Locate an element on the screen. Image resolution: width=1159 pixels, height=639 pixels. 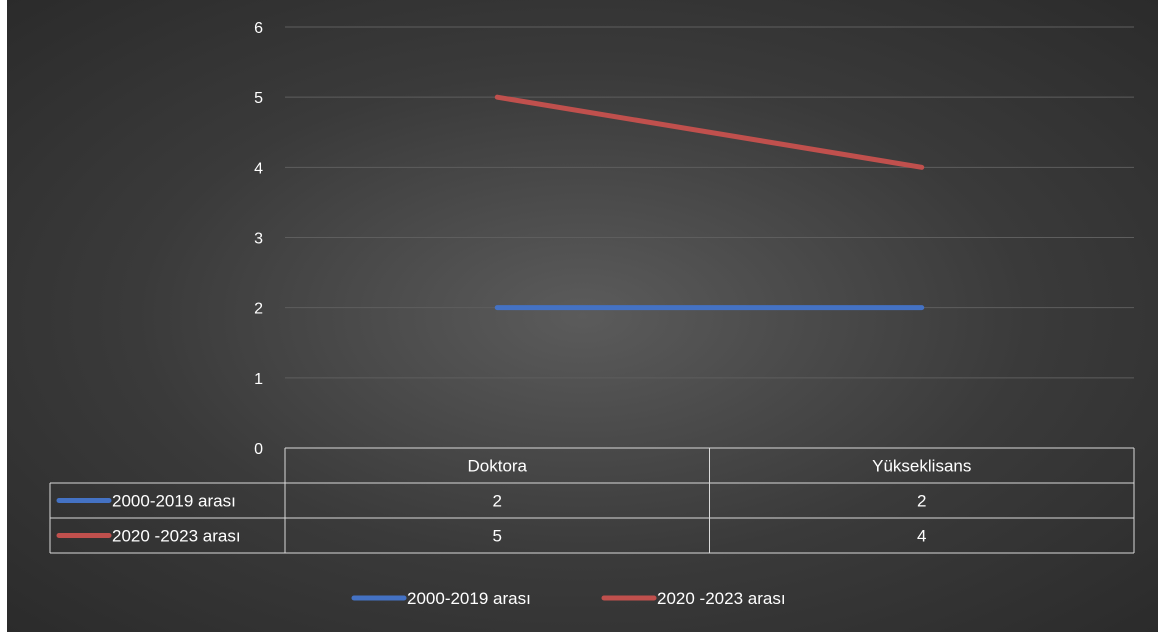
series-label: 2000-2019 arası is located at coordinates (174, 501).